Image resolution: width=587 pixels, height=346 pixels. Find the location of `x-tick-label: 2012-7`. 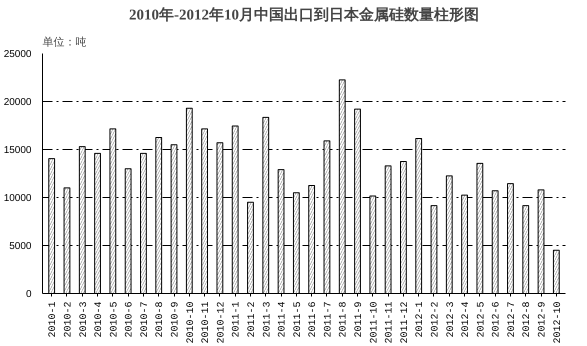

x-tick-label: 2012-7 is located at coordinates (512, 319).